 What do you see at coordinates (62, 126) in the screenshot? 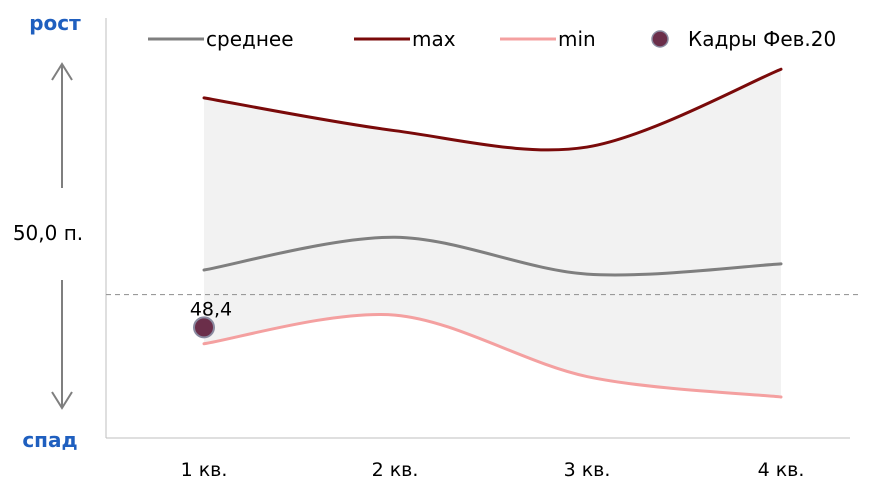
I see `up-arrow-icon` at bounding box center [62, 126].